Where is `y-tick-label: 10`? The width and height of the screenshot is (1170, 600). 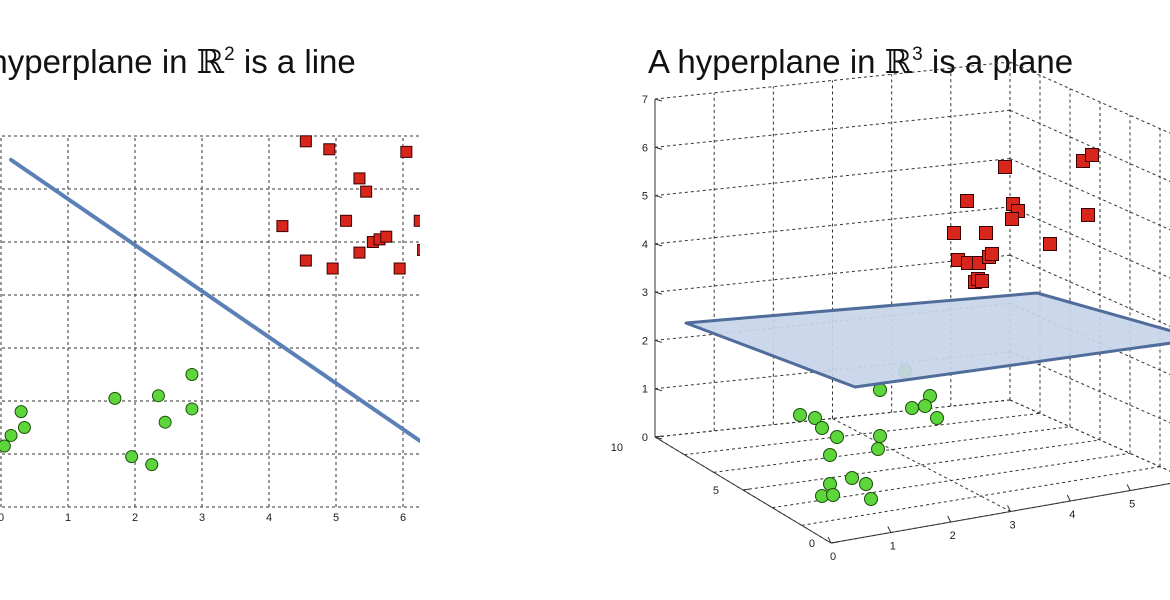 y-tick-label: 10 is located at coordinates (617, 448).